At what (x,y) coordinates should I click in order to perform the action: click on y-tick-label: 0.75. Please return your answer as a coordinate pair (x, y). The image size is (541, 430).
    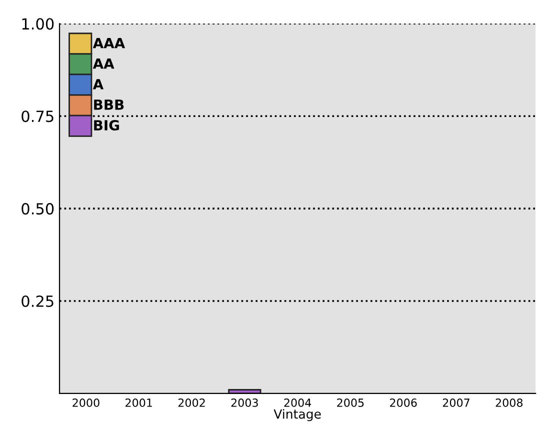
    Looking at the image, I should click on (38, 116).